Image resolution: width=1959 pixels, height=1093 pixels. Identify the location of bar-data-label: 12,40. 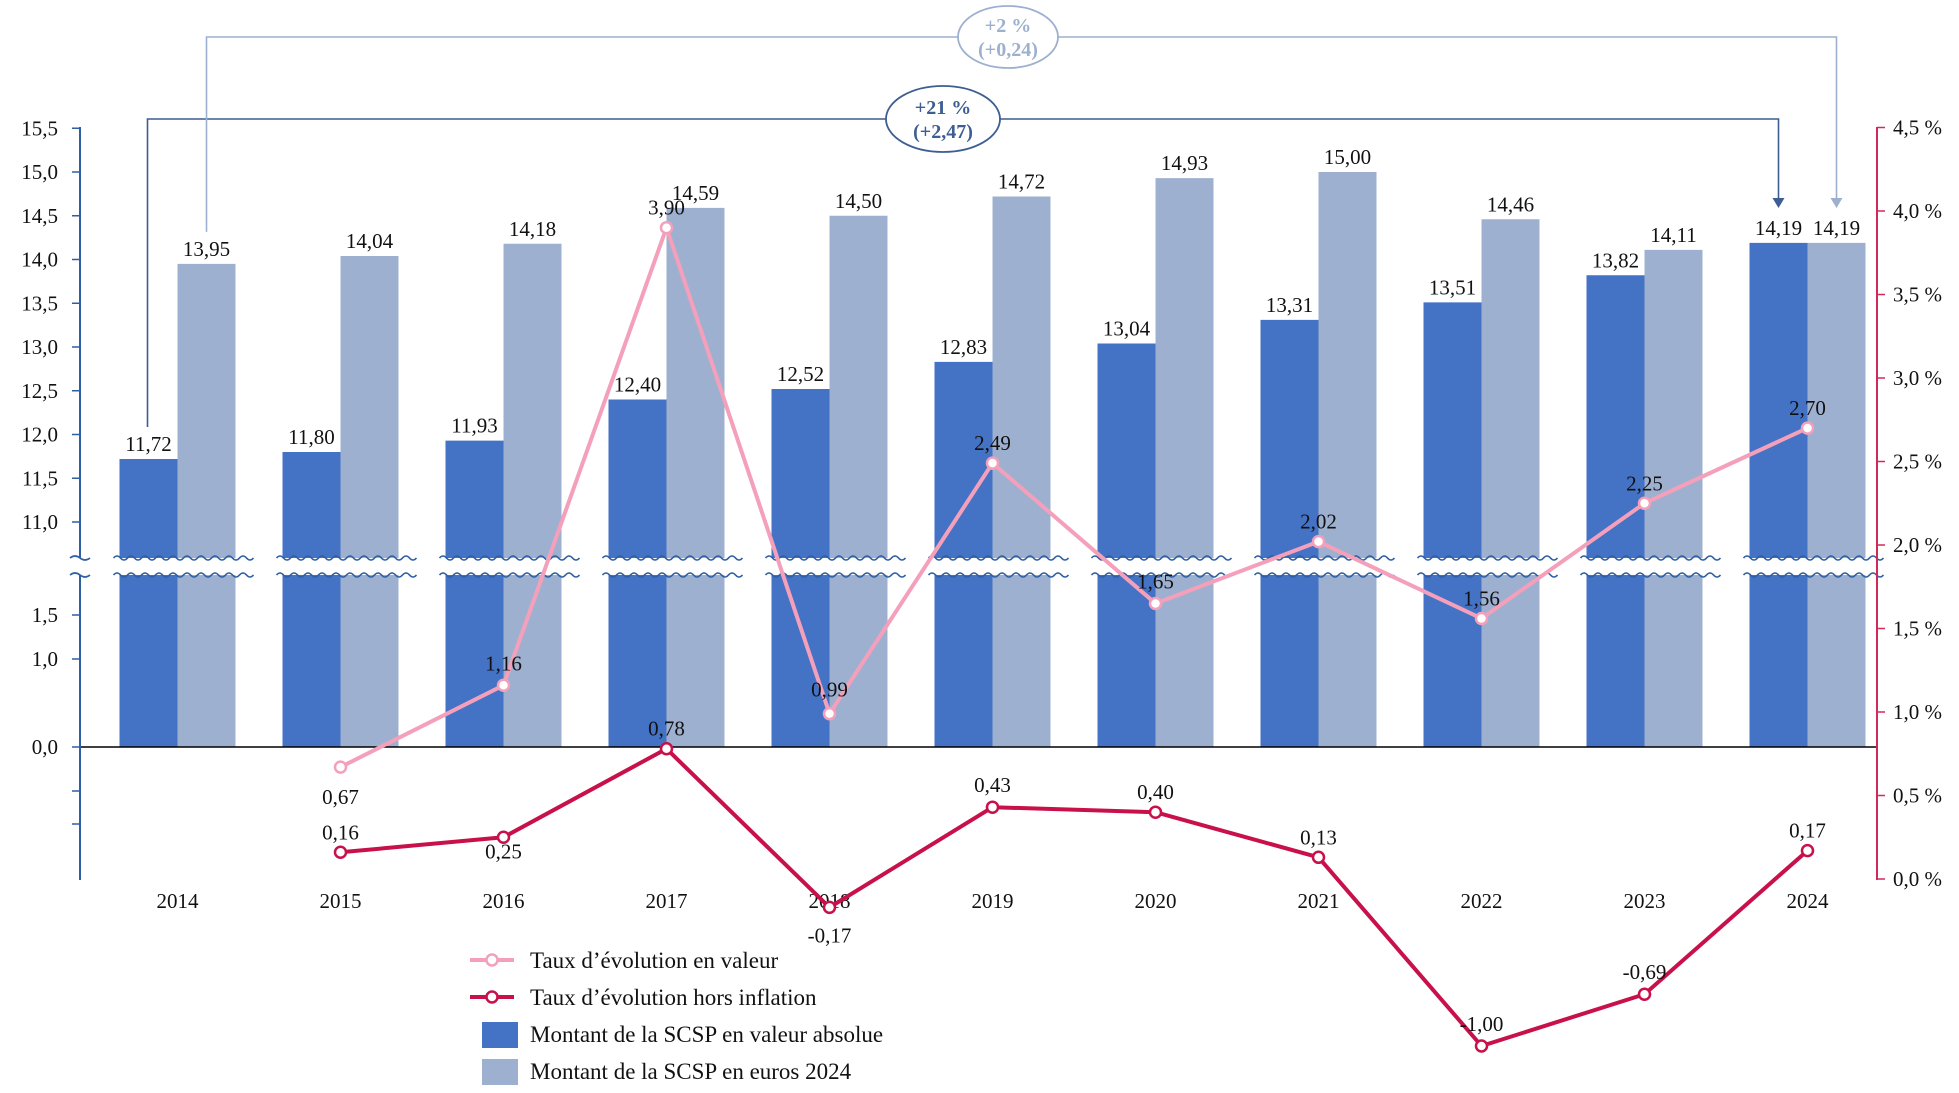
(637, 385).